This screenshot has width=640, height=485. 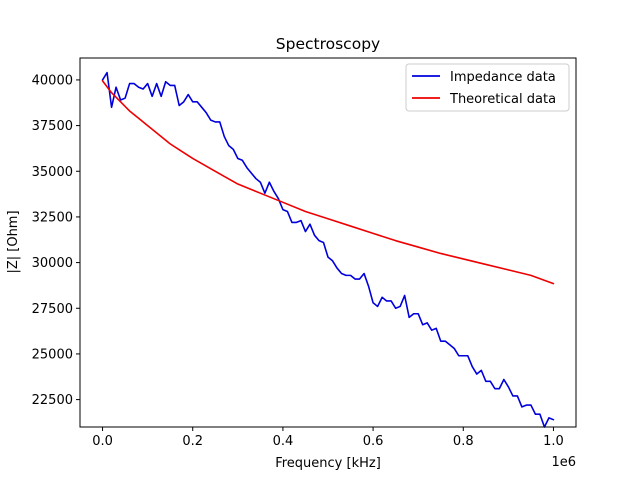 What do you see at coordinates (503, 77) in the screenshot?
I see `legend-label-impedance: Impedance data` at bounding box center [503, 77].